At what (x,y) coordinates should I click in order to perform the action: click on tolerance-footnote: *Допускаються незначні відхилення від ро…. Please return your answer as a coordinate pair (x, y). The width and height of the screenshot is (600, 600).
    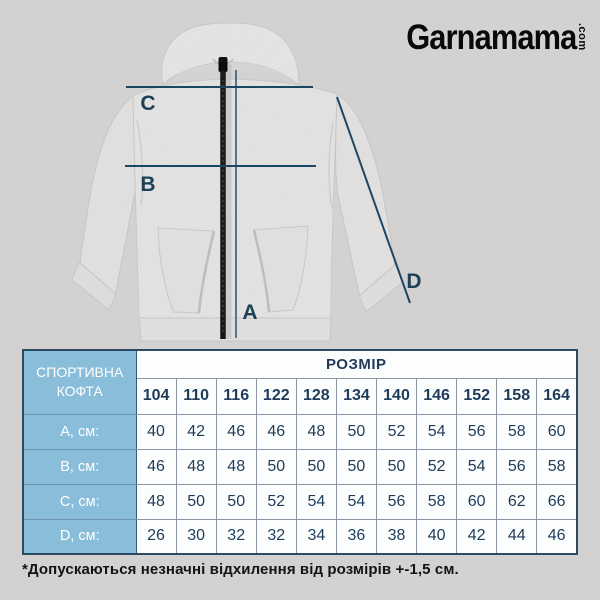
    Looking at the image, I should click on (240, 569).